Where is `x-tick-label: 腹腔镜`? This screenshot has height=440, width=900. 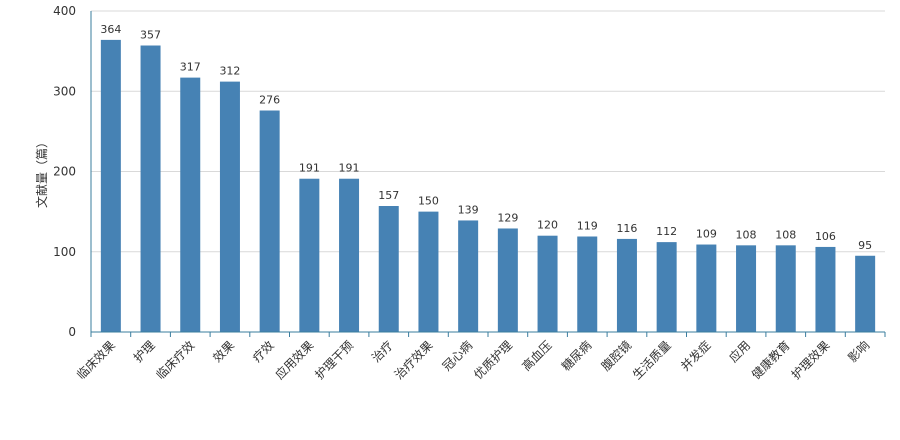 x-tick-label: 腹腔镜 is located at coordinates (616, 356).